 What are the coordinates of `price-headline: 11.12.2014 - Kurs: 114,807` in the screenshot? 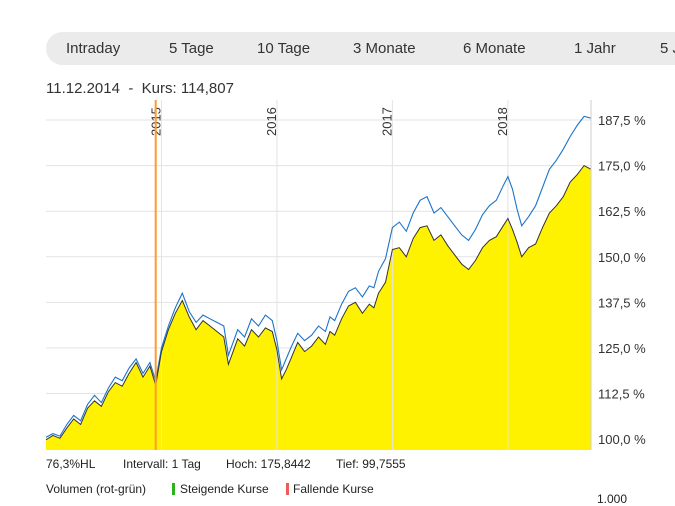 It's located at (140, 88).